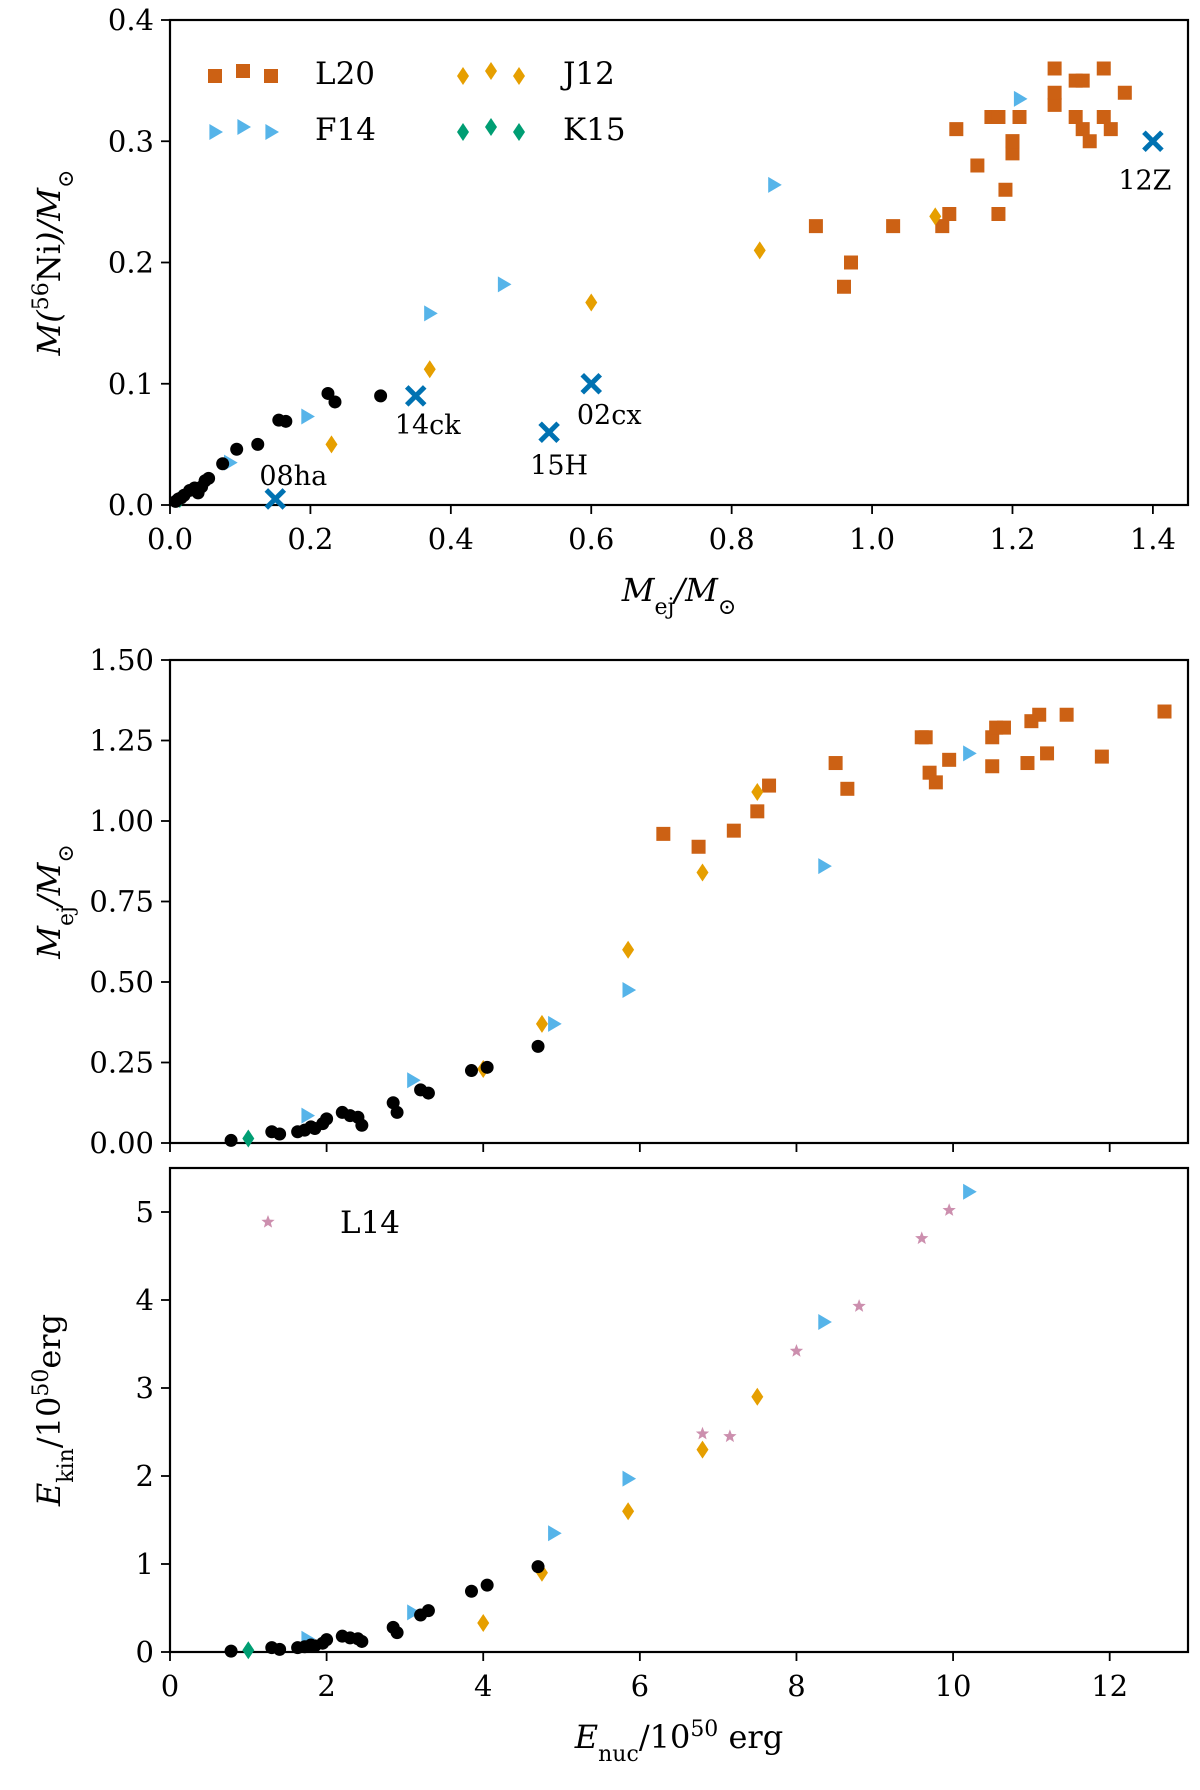  Describe the element at coordinates (594, 130) in the screenshot. I see `legend-label-K15: K15` at that location.